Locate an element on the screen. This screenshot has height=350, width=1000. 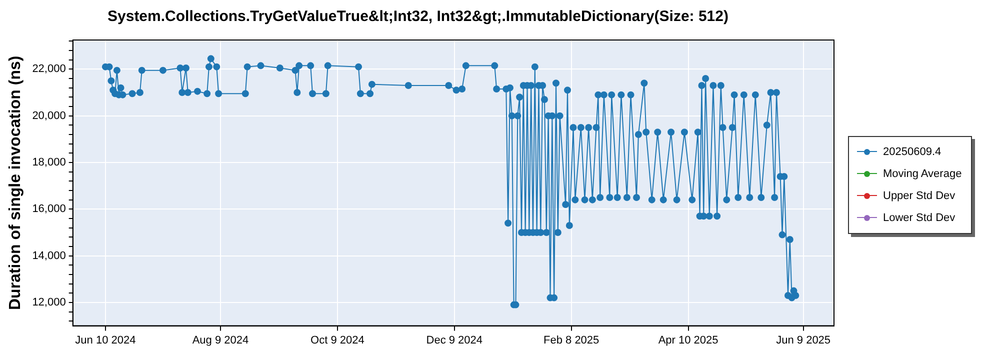
y-tick-label: 12,000 is located at coordinates (49, 302).